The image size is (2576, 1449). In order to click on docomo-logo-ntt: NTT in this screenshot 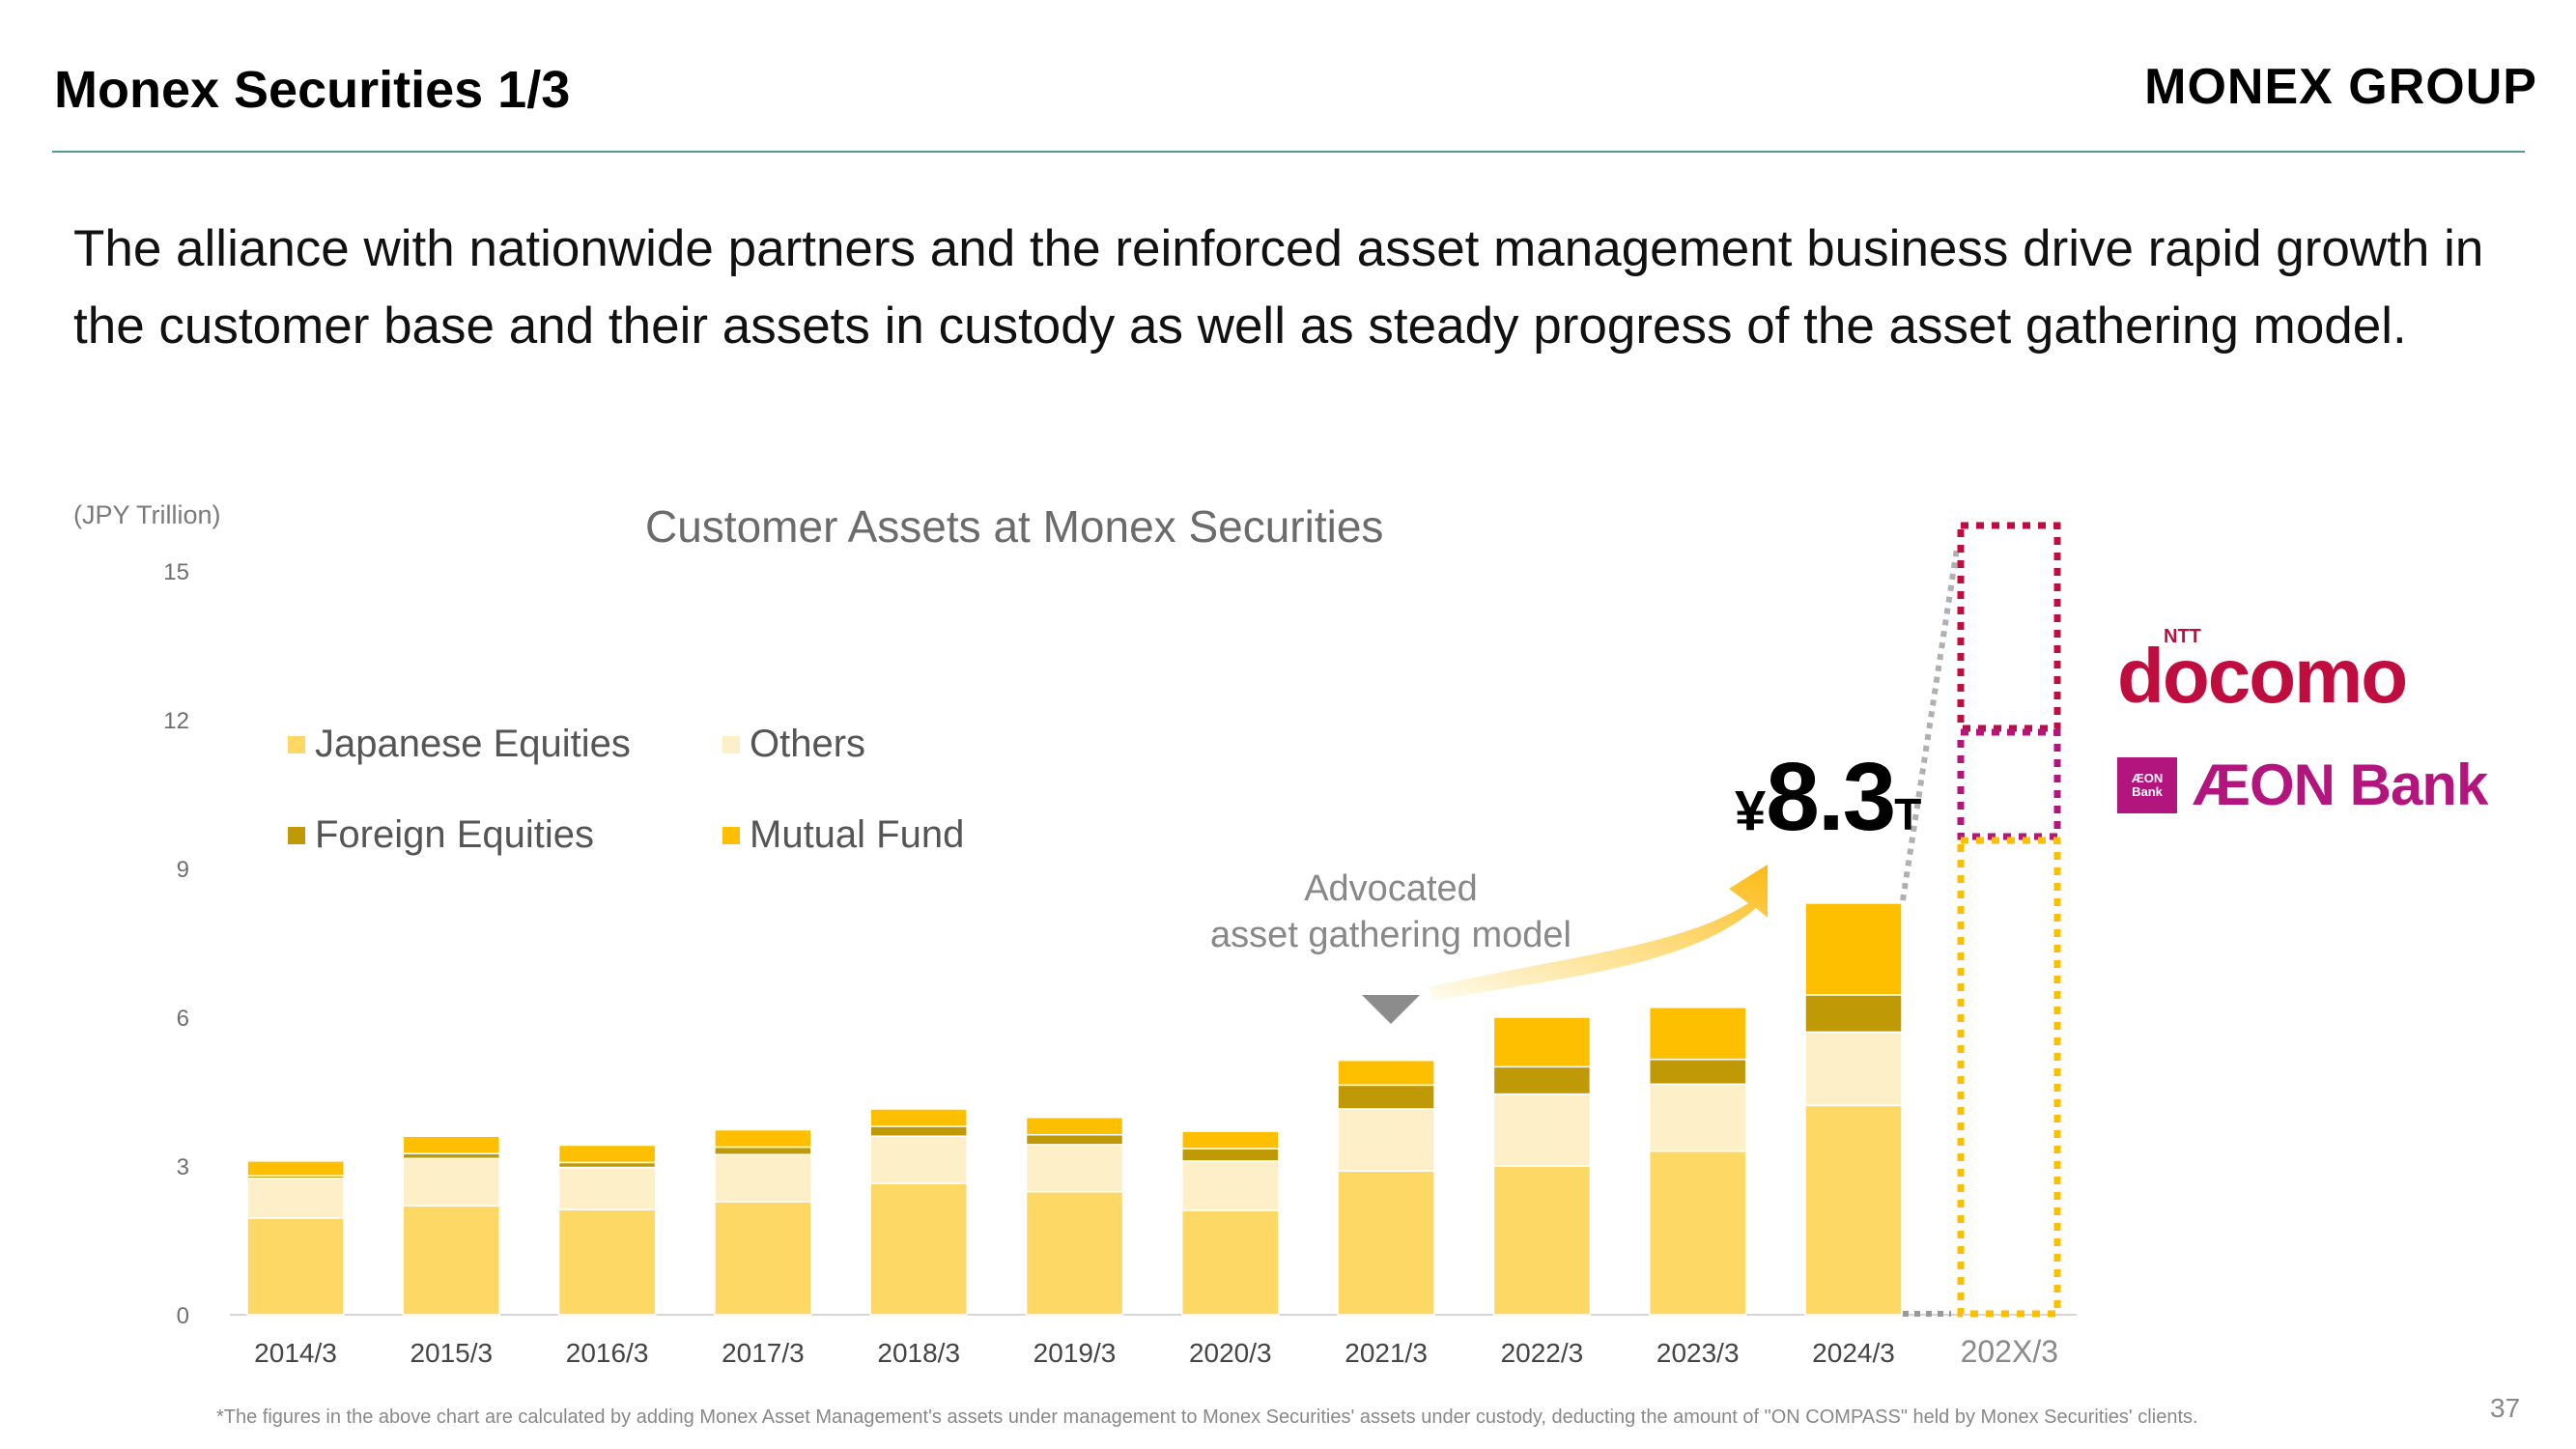, I will do `click(2182, 636)`.